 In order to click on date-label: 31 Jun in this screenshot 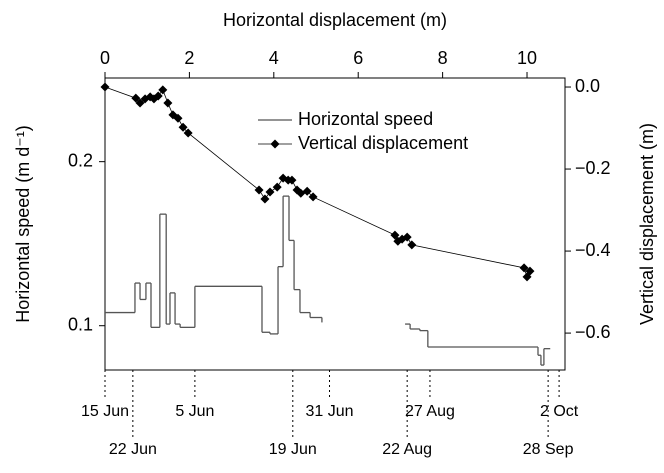, I will do `click(329, 411)`.